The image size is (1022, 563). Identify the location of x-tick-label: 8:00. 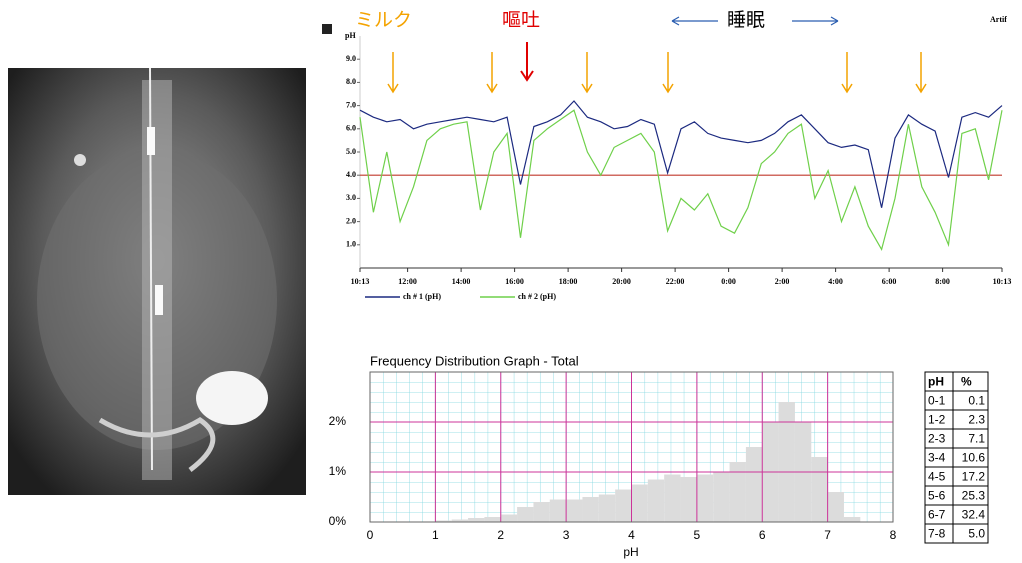
(942, 281).